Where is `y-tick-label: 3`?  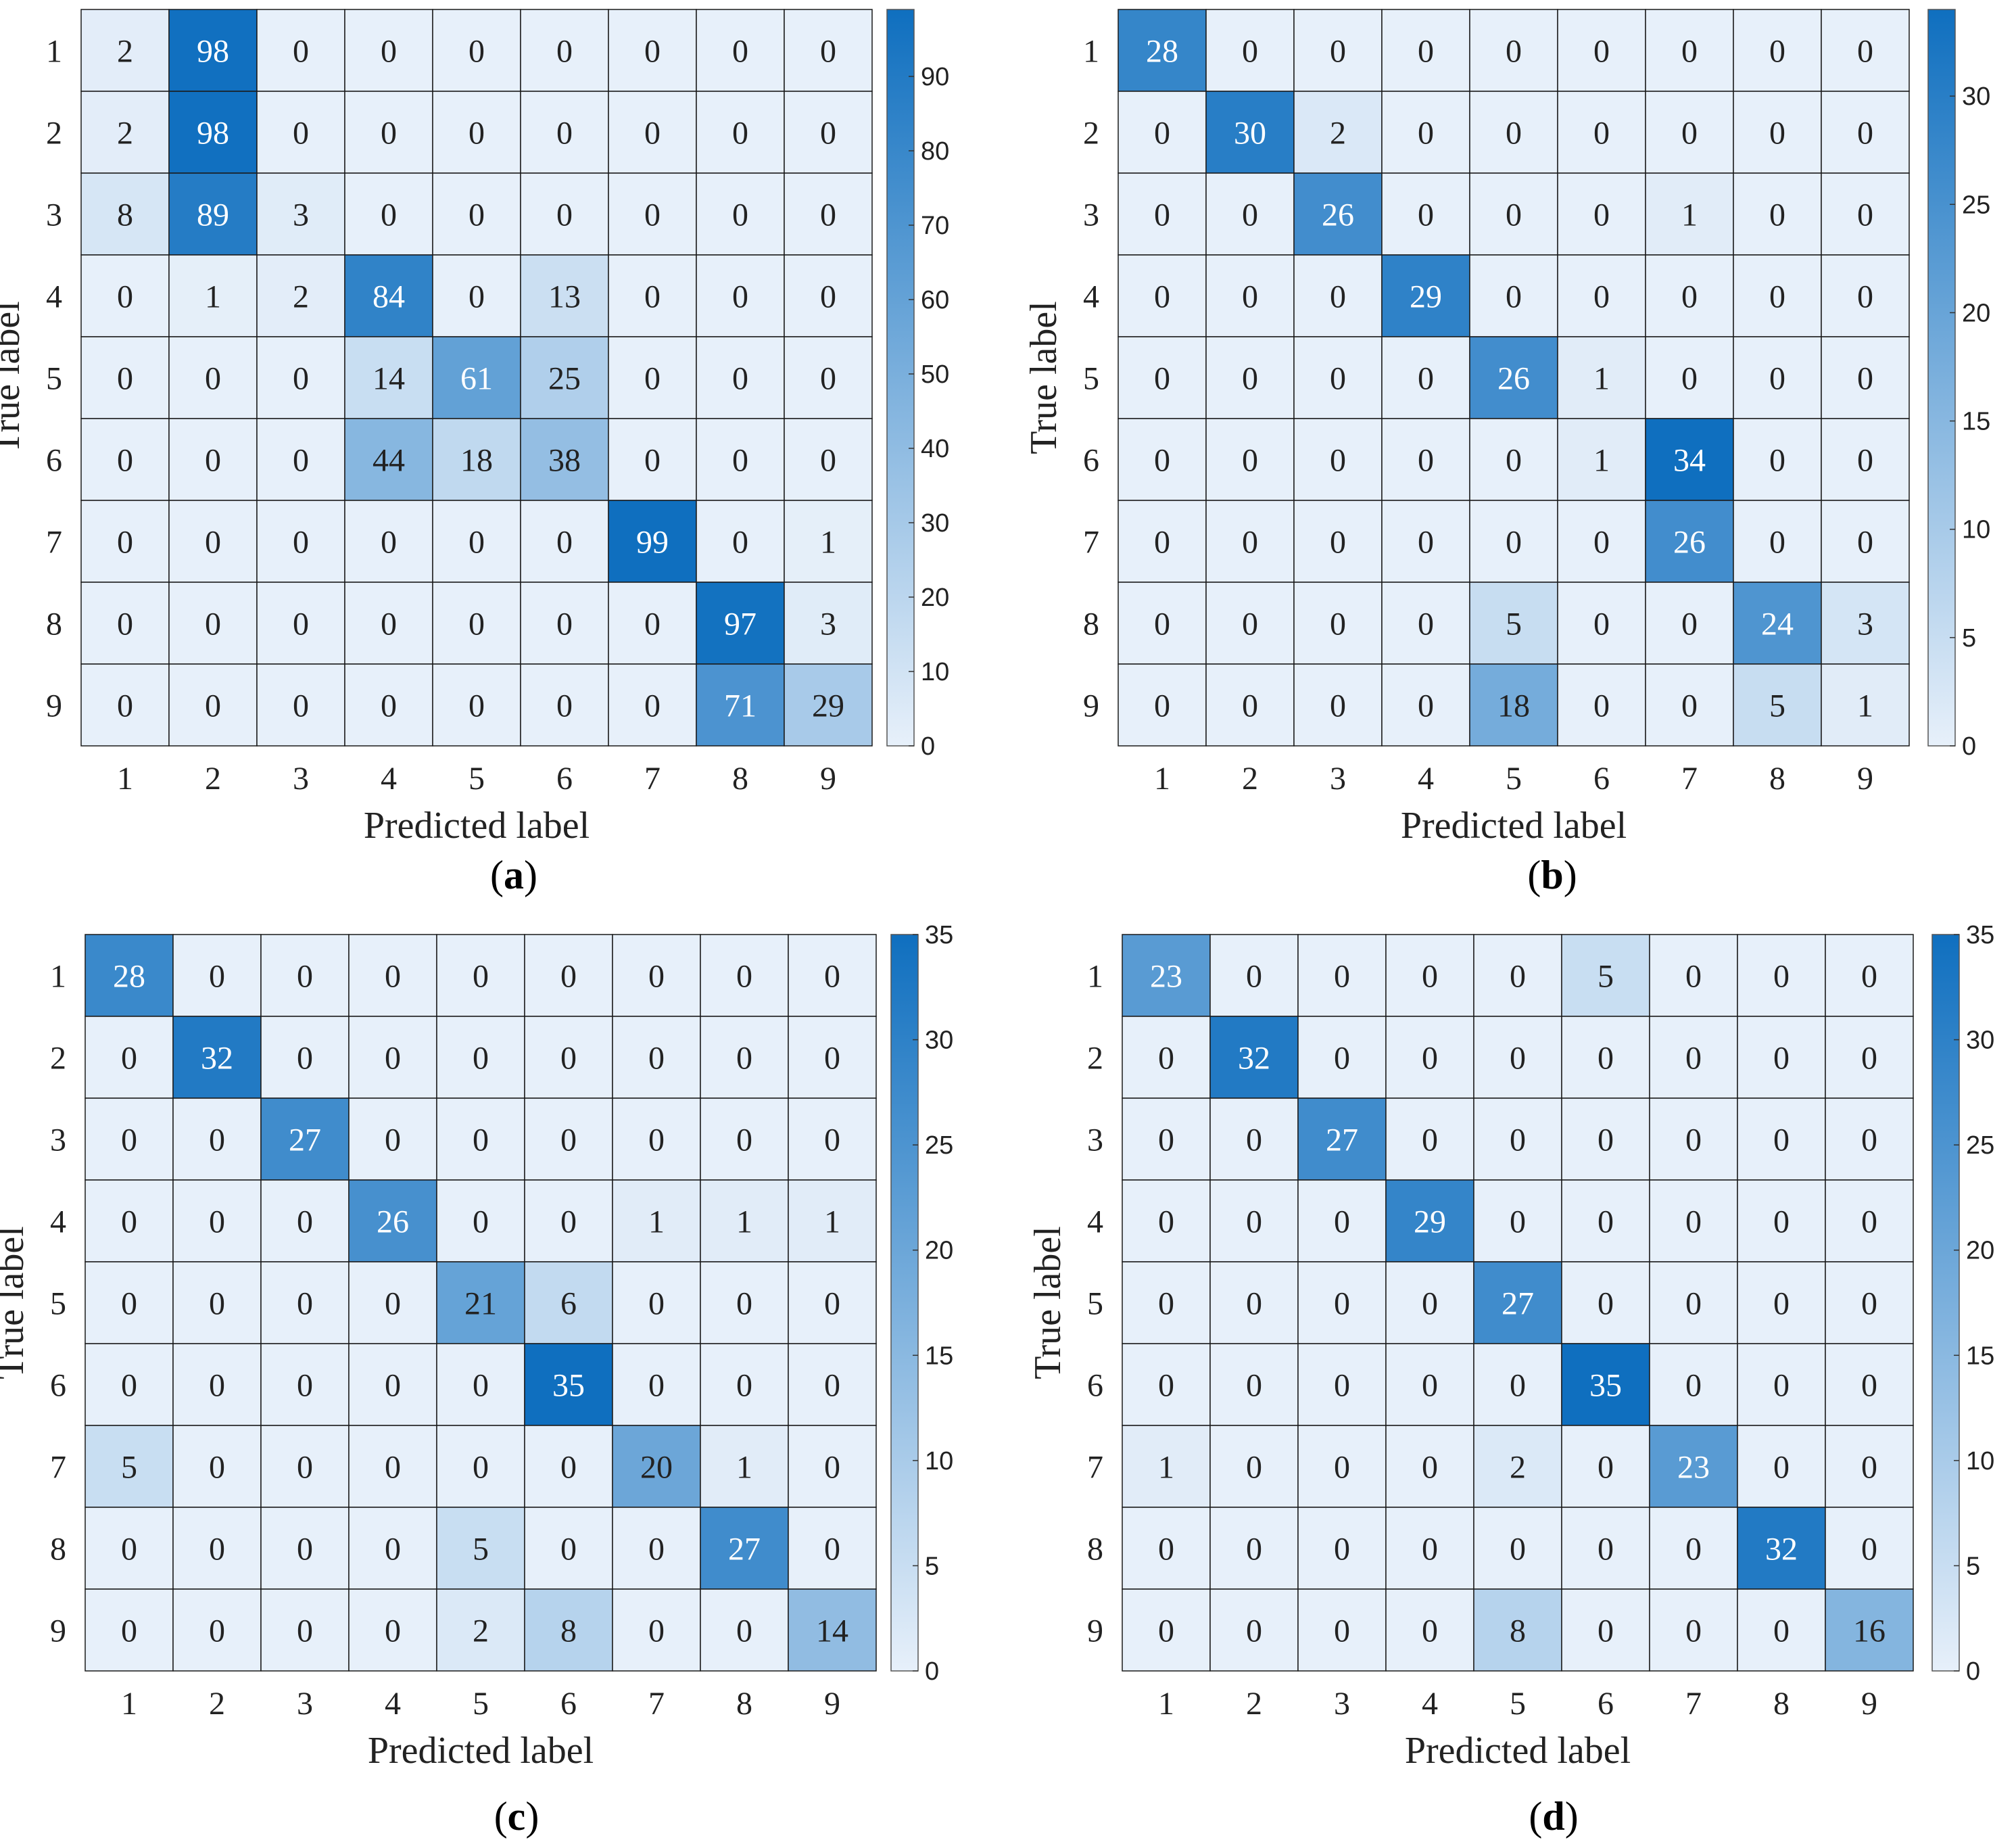 y-tick-label: 3 is located at coordinates (54, 215).